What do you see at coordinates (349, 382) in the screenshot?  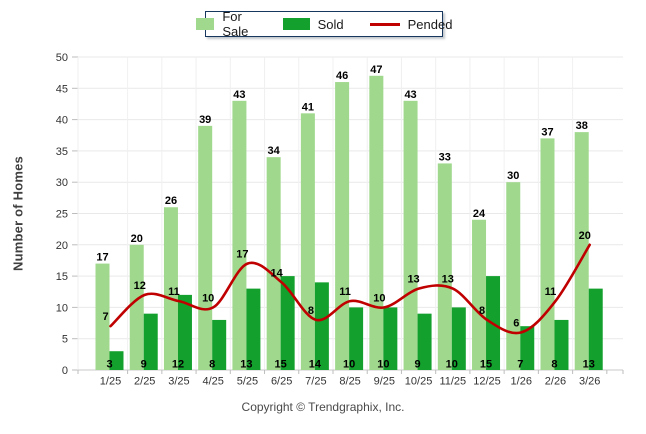 I see `svg-text: 8/25` at bounding box center [349, 382].